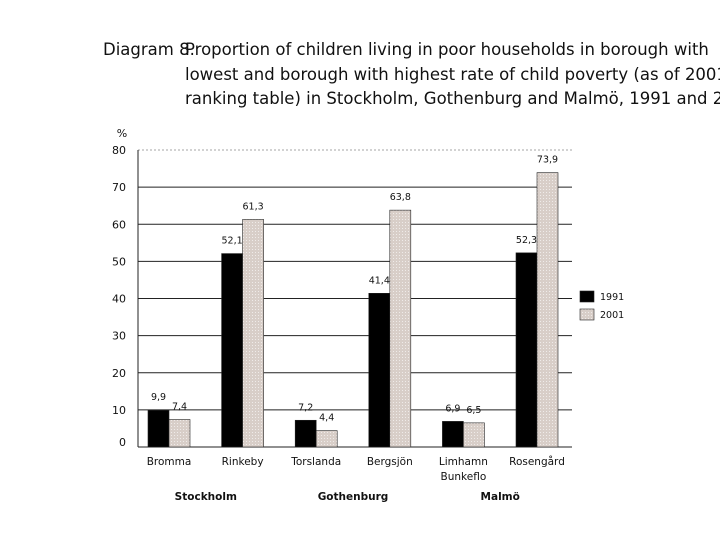 The width and height of the screenshot is (720, 540). What do you see at coordinates (119, 336) in the screenshot?
I see `y-tick-label: 30` at bounding box center [119, 336].